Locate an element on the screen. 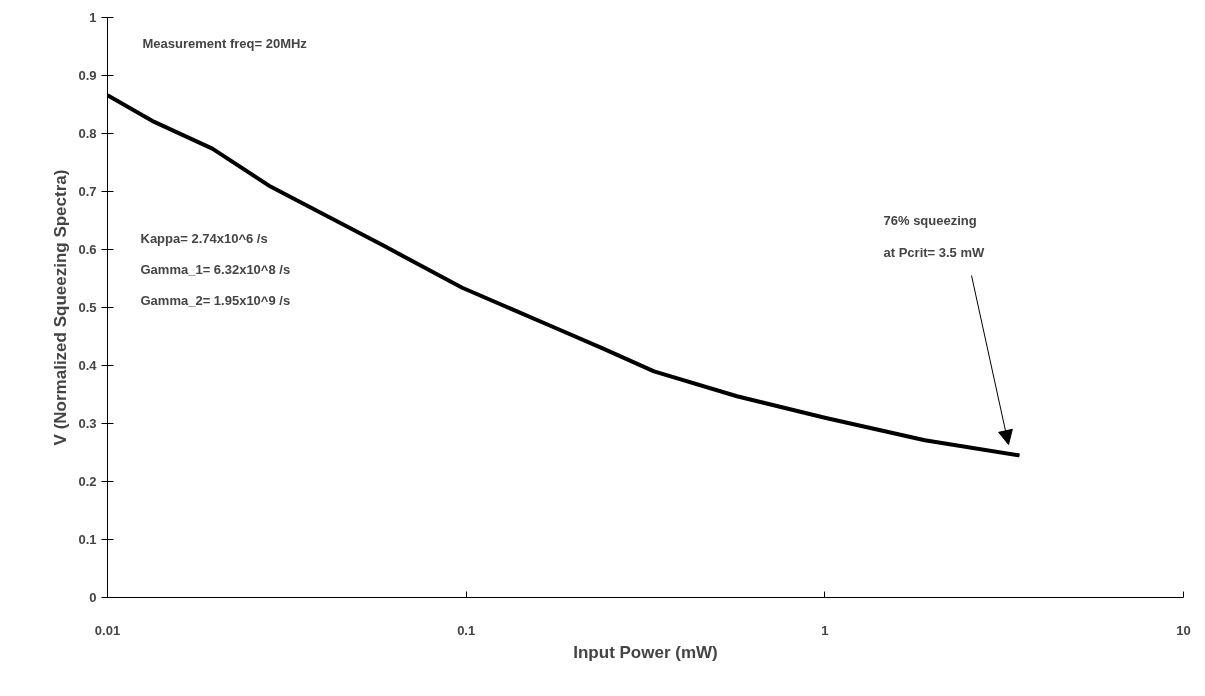 This screenshot has height=696, width=1205. y-tick-label: 0.7 is located at coordinates (87, 191).